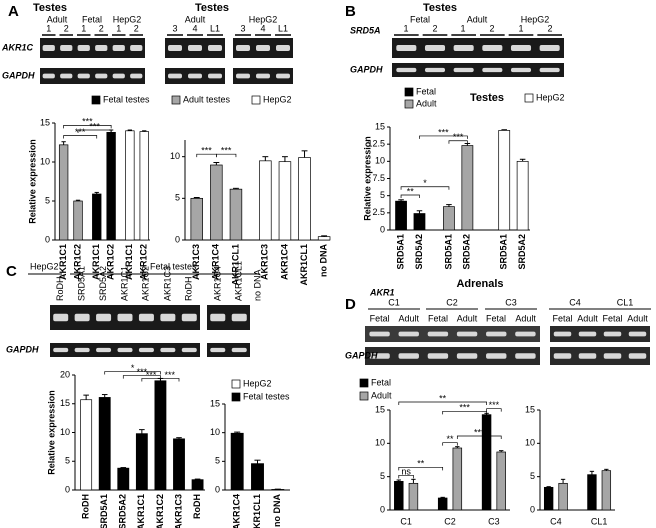 Image resolution: width=656 pixels, height=528 pixels. What do you see at coordinates (173, 266) in the screenshot?
I see `gel-group: Fetal testes` at bounding box center [173, 266].